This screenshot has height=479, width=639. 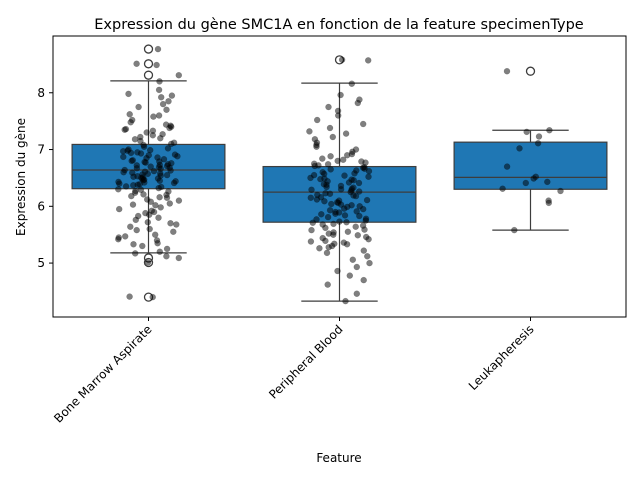 What do you see at coordinates (21, 177) in the screenshot?
I see `y-axis-title: Expression du gène` at bounding box center [21, 177].